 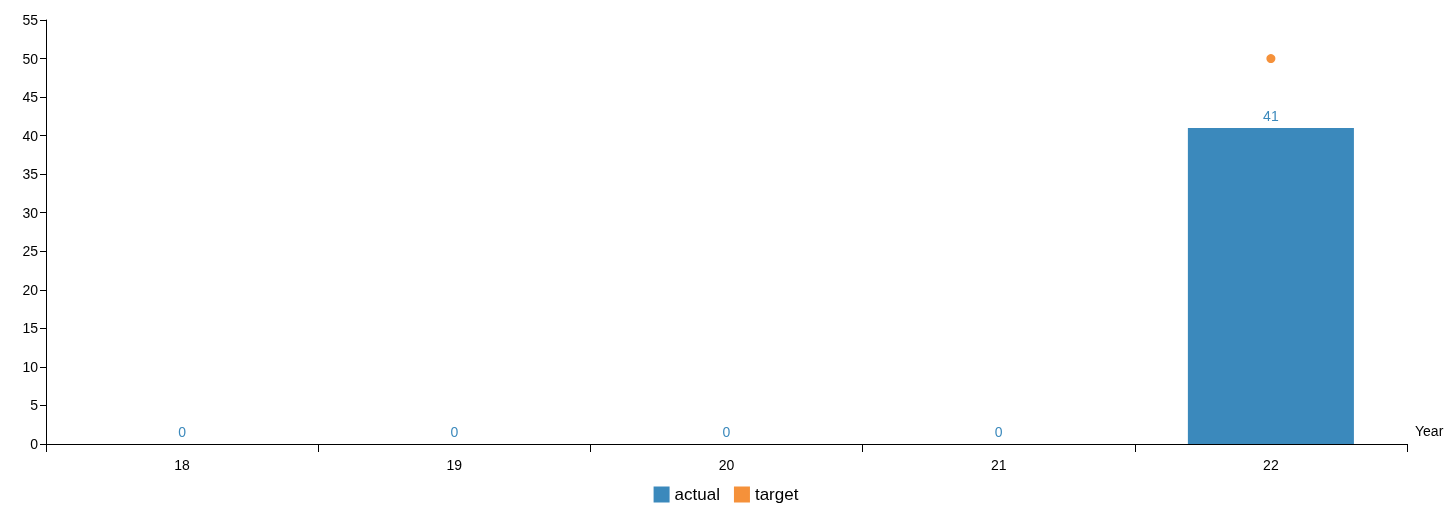 What do you see at coordinates (30, 174) in the screenshot?
I see `y-tick-label: 35` at bounding box center [30, 174].